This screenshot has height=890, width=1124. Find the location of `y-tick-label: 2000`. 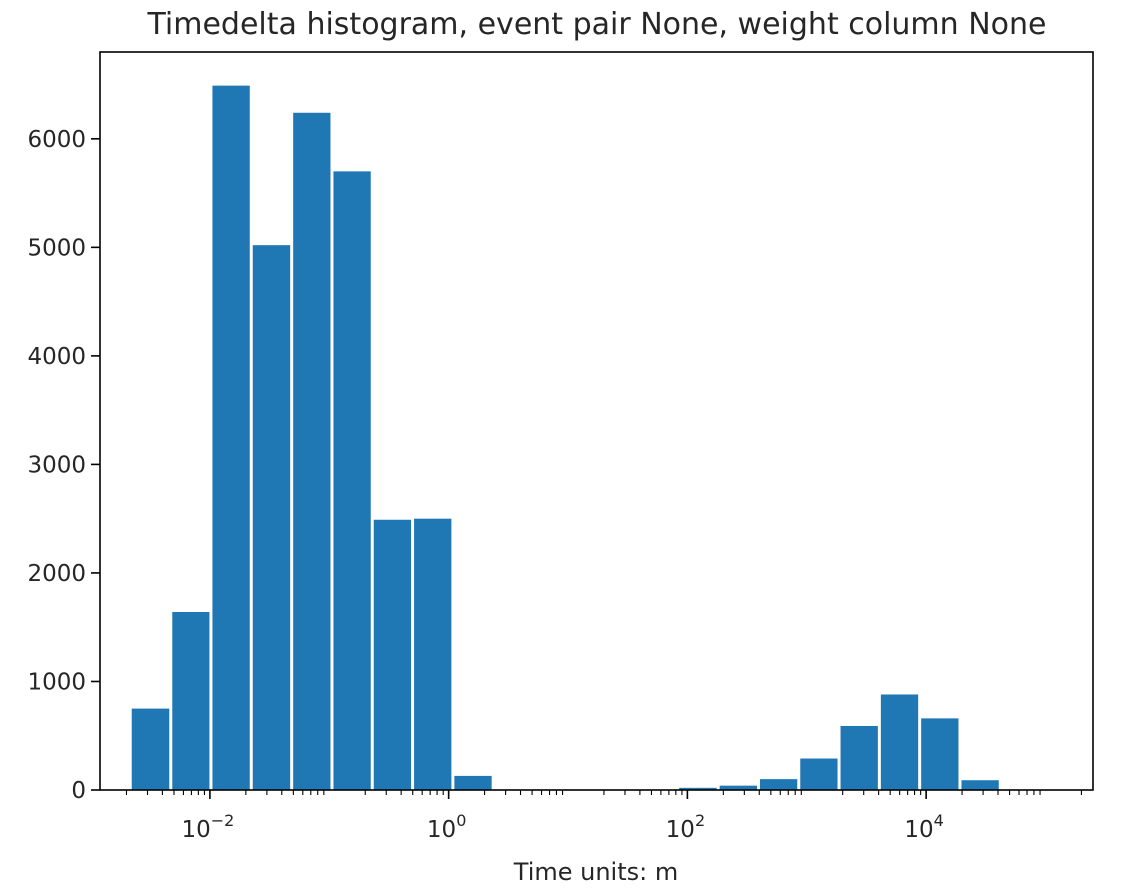

y-tick-label: 2000 is located at coordinates (56, 574).